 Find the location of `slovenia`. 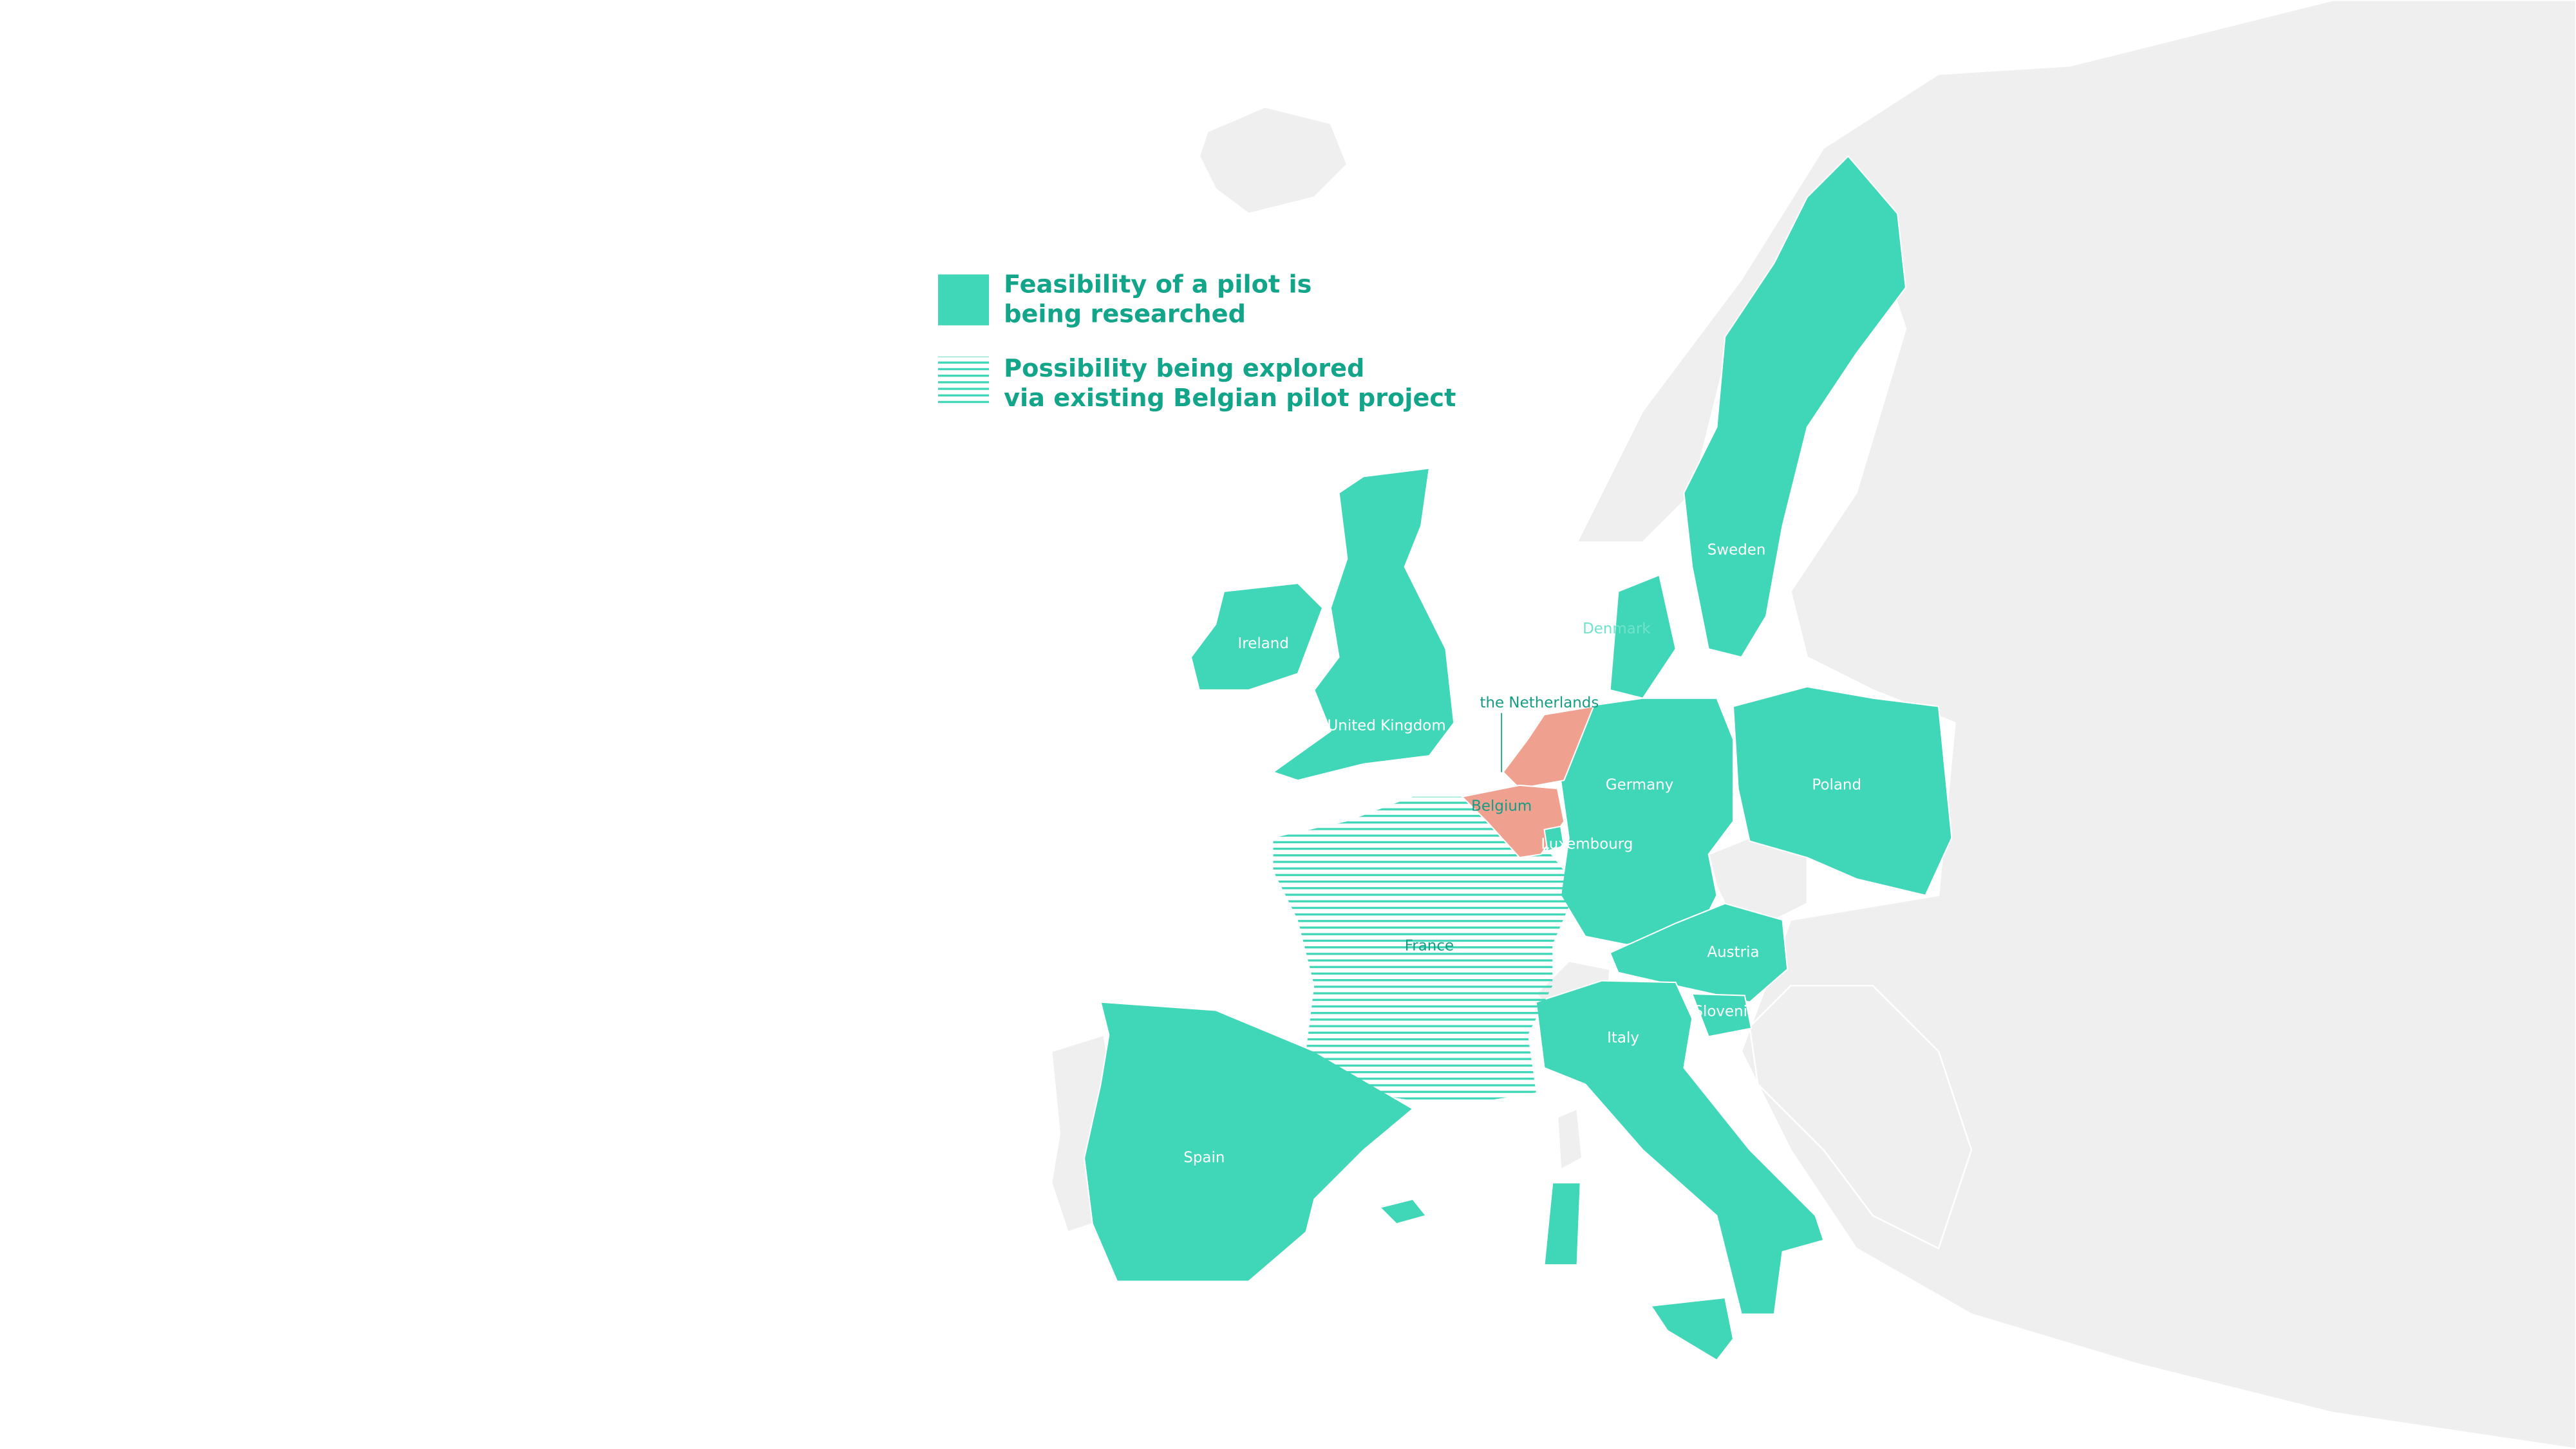

slovenia is located at coordinates (1722, 1015).